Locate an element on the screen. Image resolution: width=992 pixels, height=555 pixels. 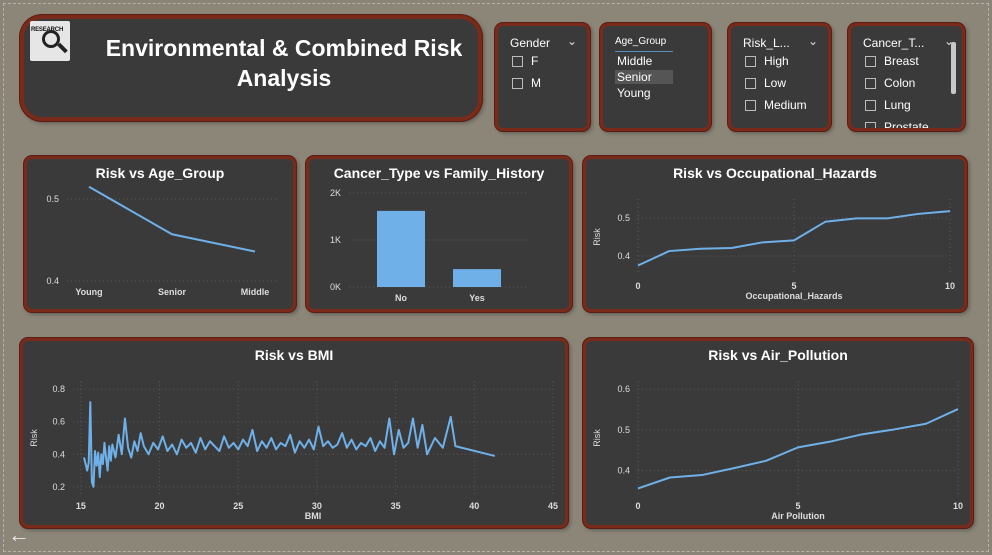
x-tick-label: Young is located at coordinates (88, 292).